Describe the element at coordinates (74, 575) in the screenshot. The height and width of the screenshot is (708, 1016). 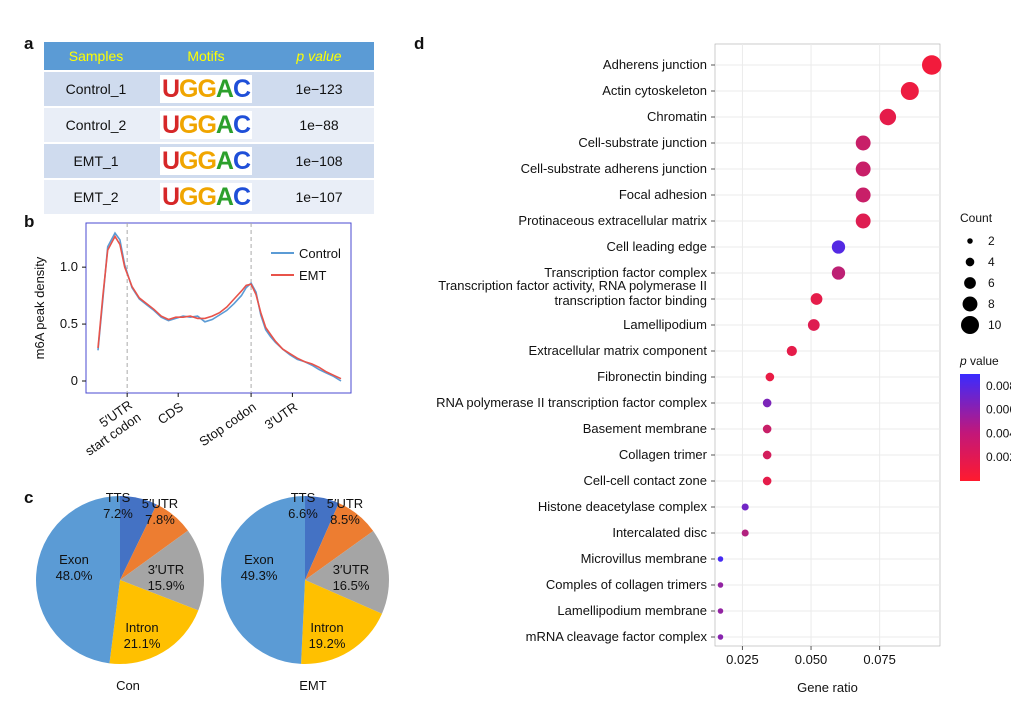
I see `pie-slice-value: 48.0%` at that location.